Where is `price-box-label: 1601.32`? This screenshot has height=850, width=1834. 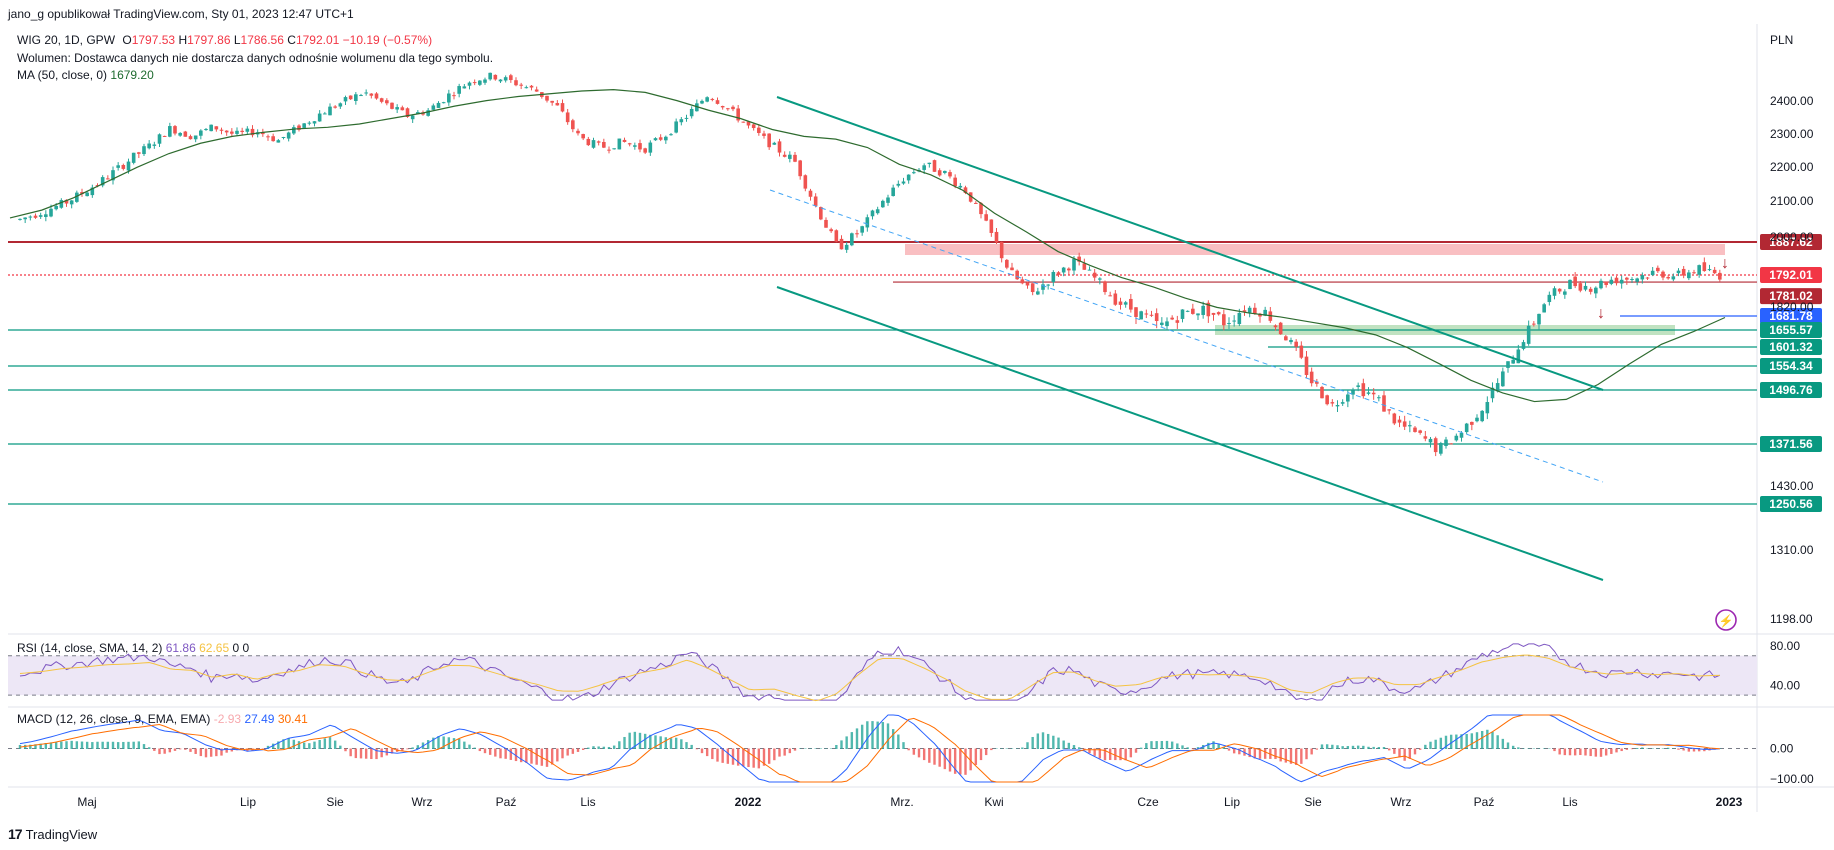 price-box-label: 1601.32 is located at coordinates (1791, 347).